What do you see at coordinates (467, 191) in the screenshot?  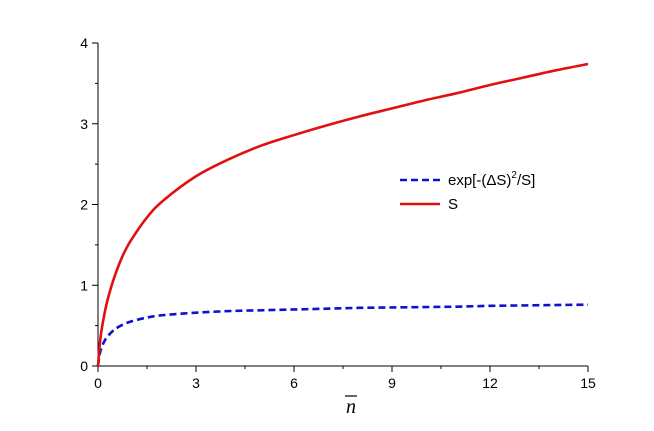 I see `legend: exp[-(ΔS)2/S] S` at bounding box center [467, 191].